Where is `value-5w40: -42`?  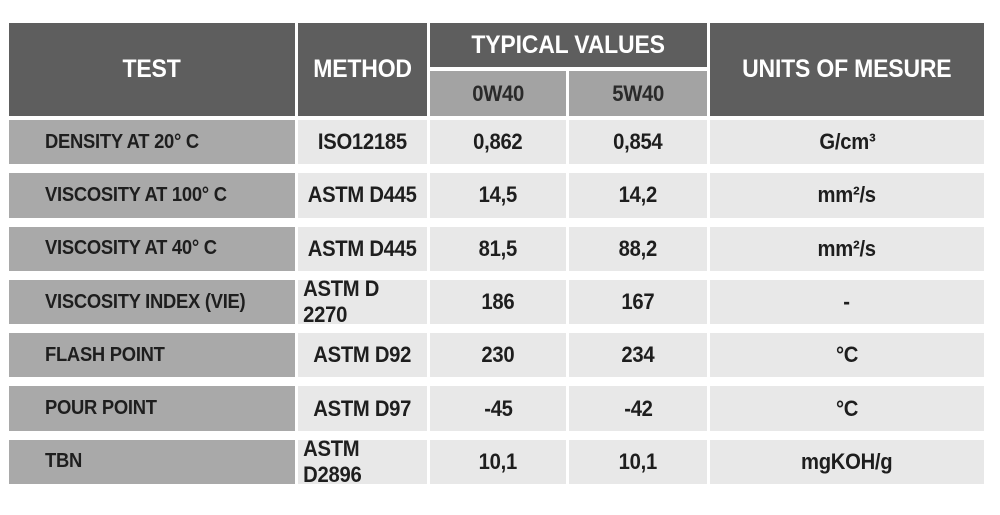
value-5w40: -42 is located at coordinates (638, 408).